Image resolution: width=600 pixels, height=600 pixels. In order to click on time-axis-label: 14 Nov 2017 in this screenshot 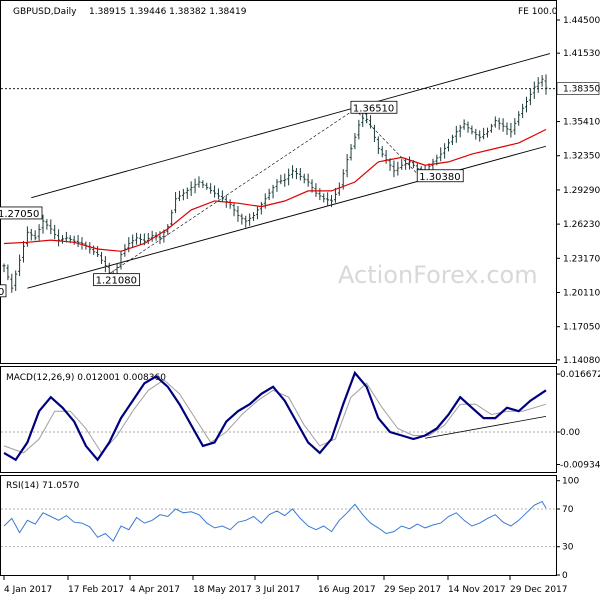, I will do `click(477, 590)`.